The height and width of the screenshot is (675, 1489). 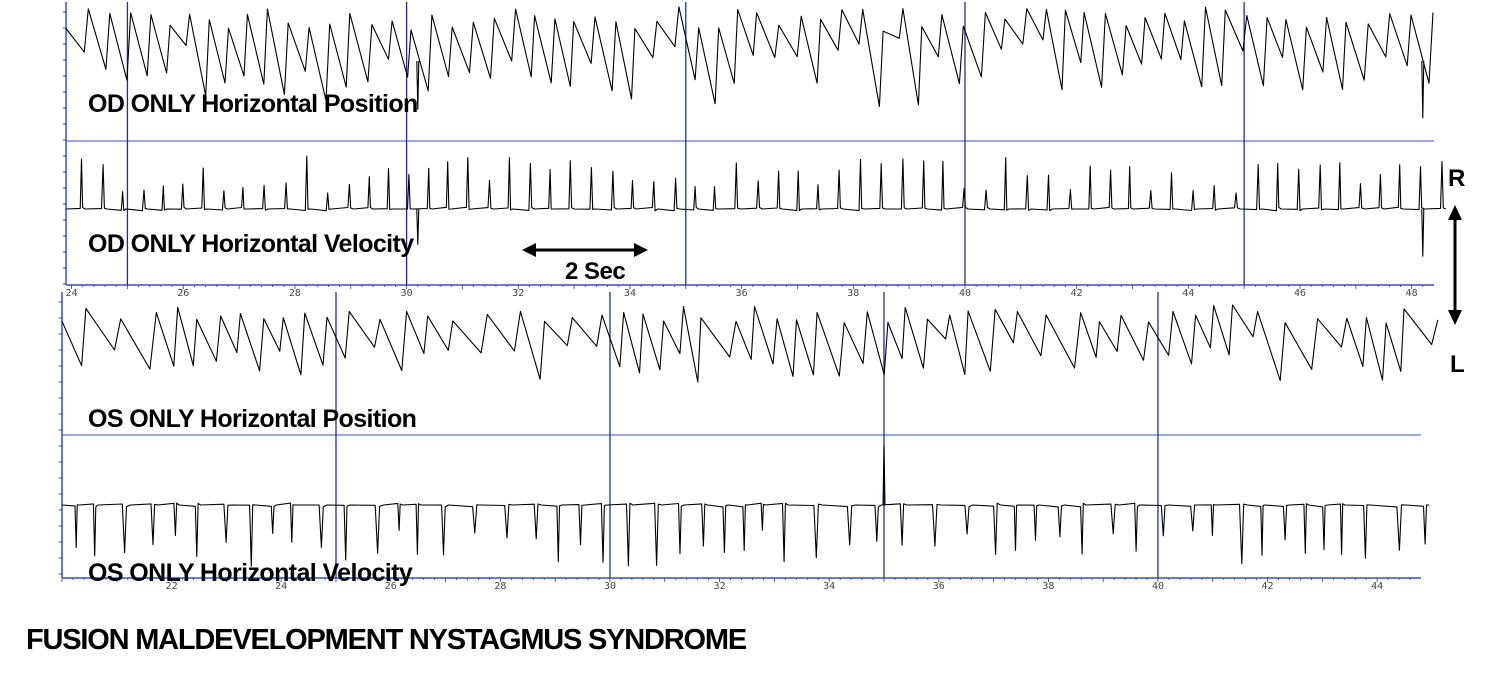 What do you see at coordinates (1158, 586) in the screenshot?
I see `os-tick-label: 40` at bounding box center [1158, 586].